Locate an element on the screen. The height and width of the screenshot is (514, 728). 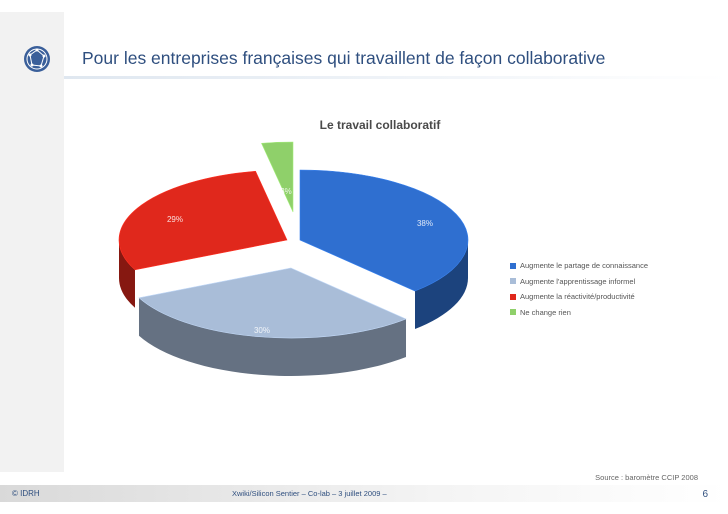
legend-label-1: Augmente l'apprentissage informel is located at coordinates (578, 281).